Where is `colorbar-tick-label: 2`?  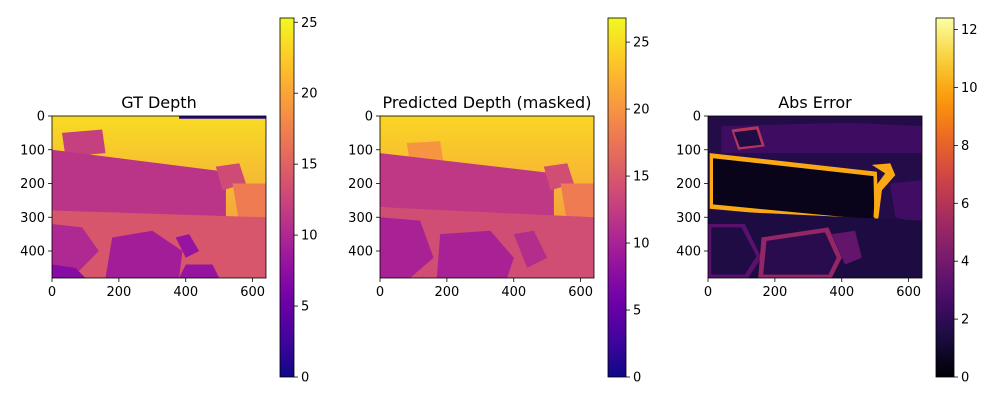 colorbar-tick-label: 2 is located at coordinates (965, 320).